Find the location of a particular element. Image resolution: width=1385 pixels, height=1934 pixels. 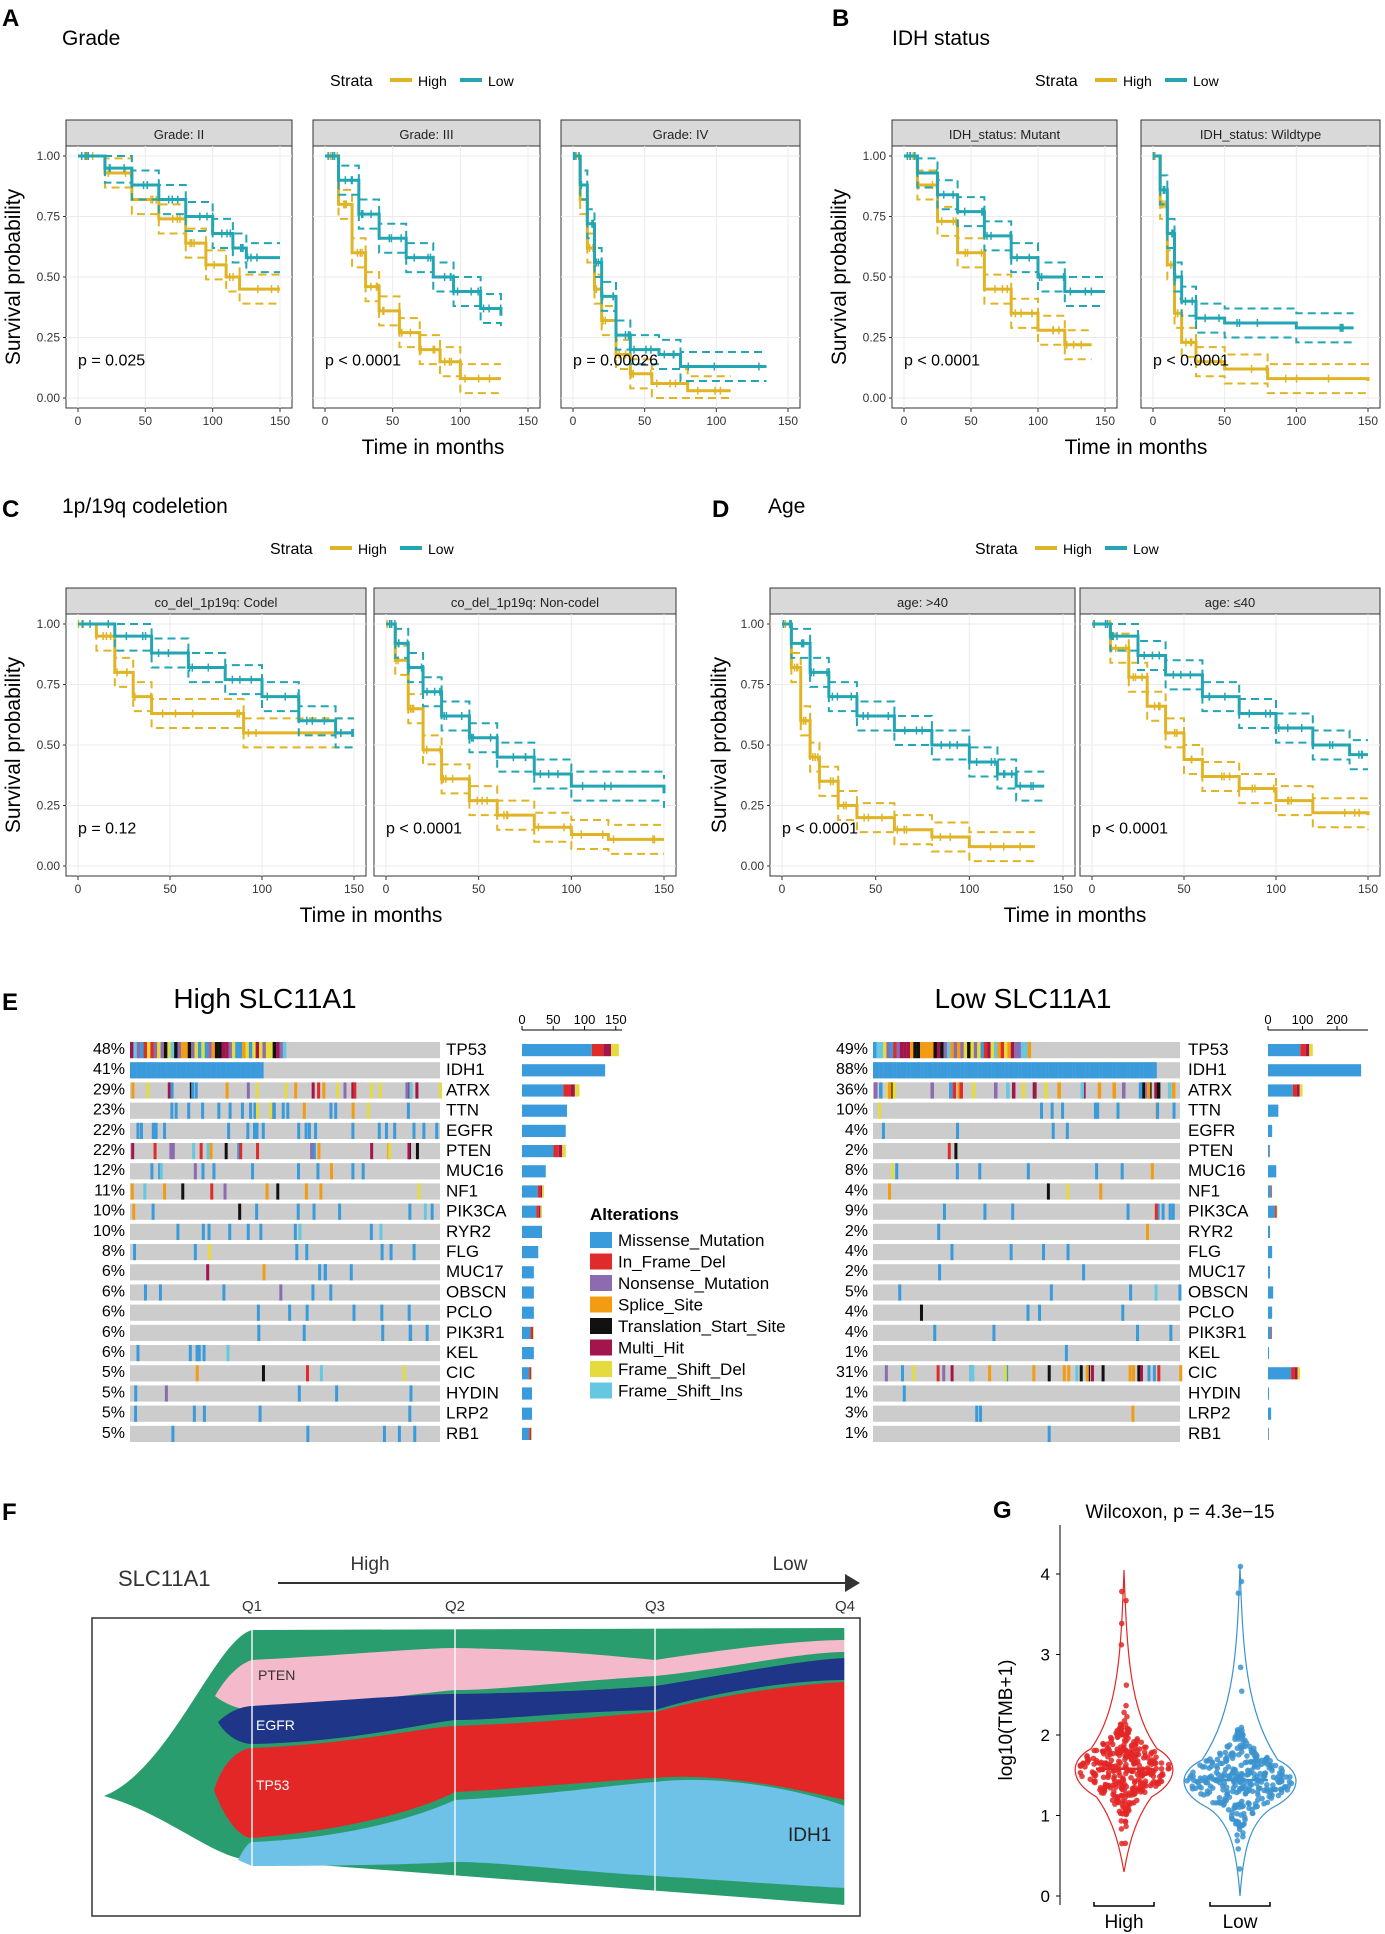

gene-percent: 8% is located at coordinates (113, 1251).